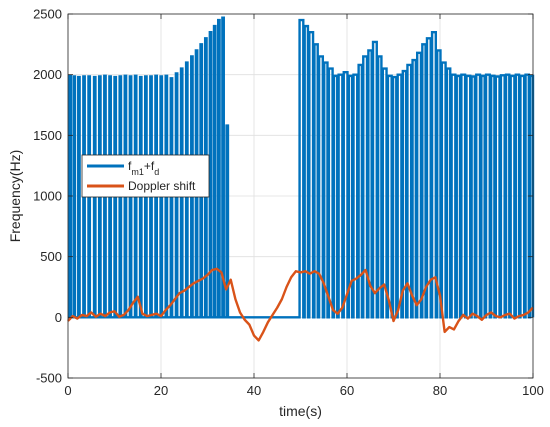  I want to click on series-2-line, so click(300, 304).